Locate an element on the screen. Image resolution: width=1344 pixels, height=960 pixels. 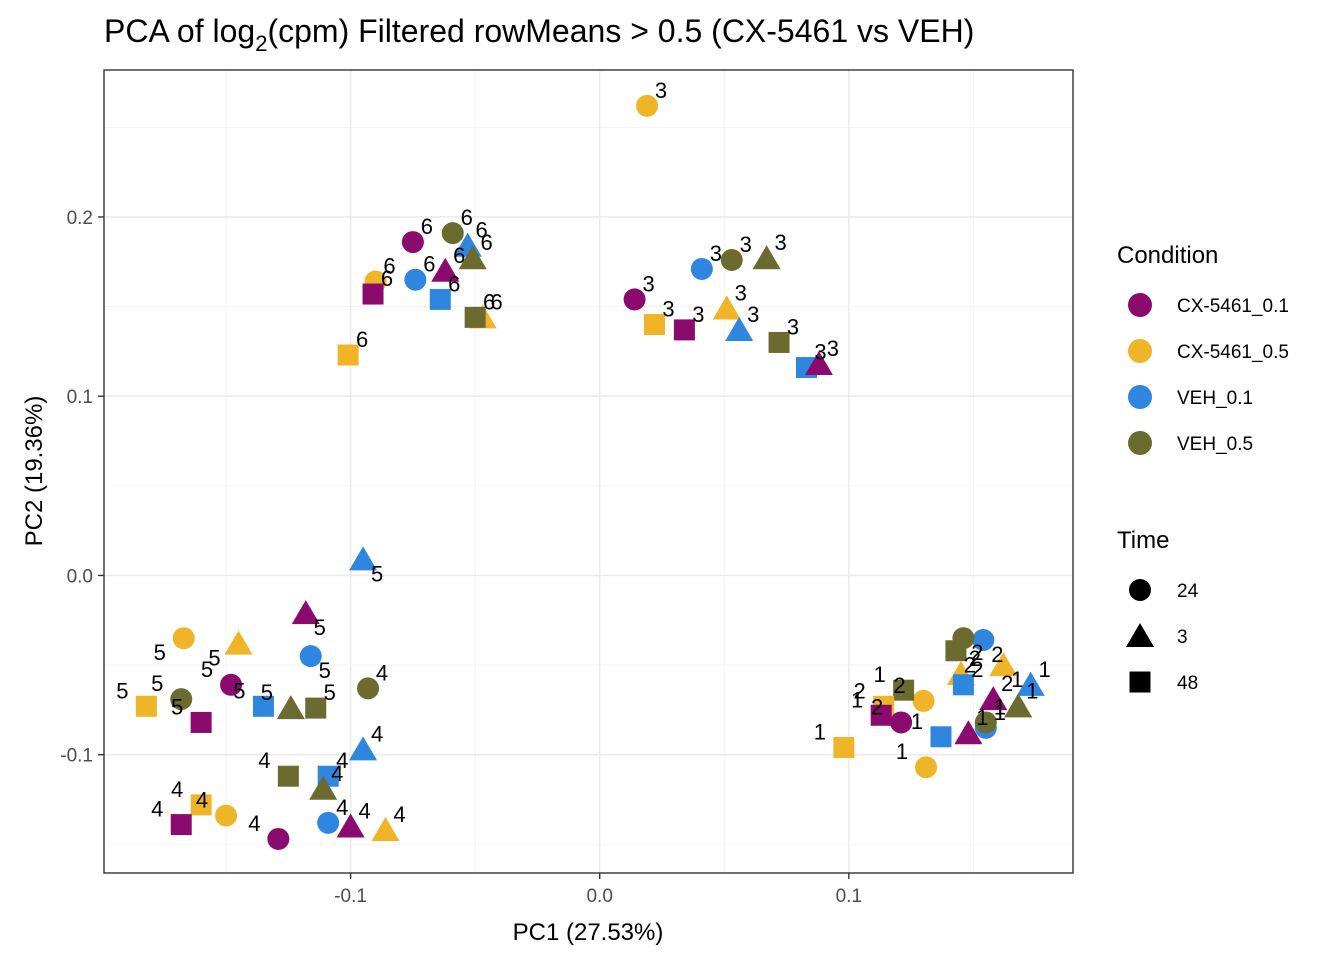
legend-condition-label: CX-5461_0.1 is located at coordinates (1233, 306).